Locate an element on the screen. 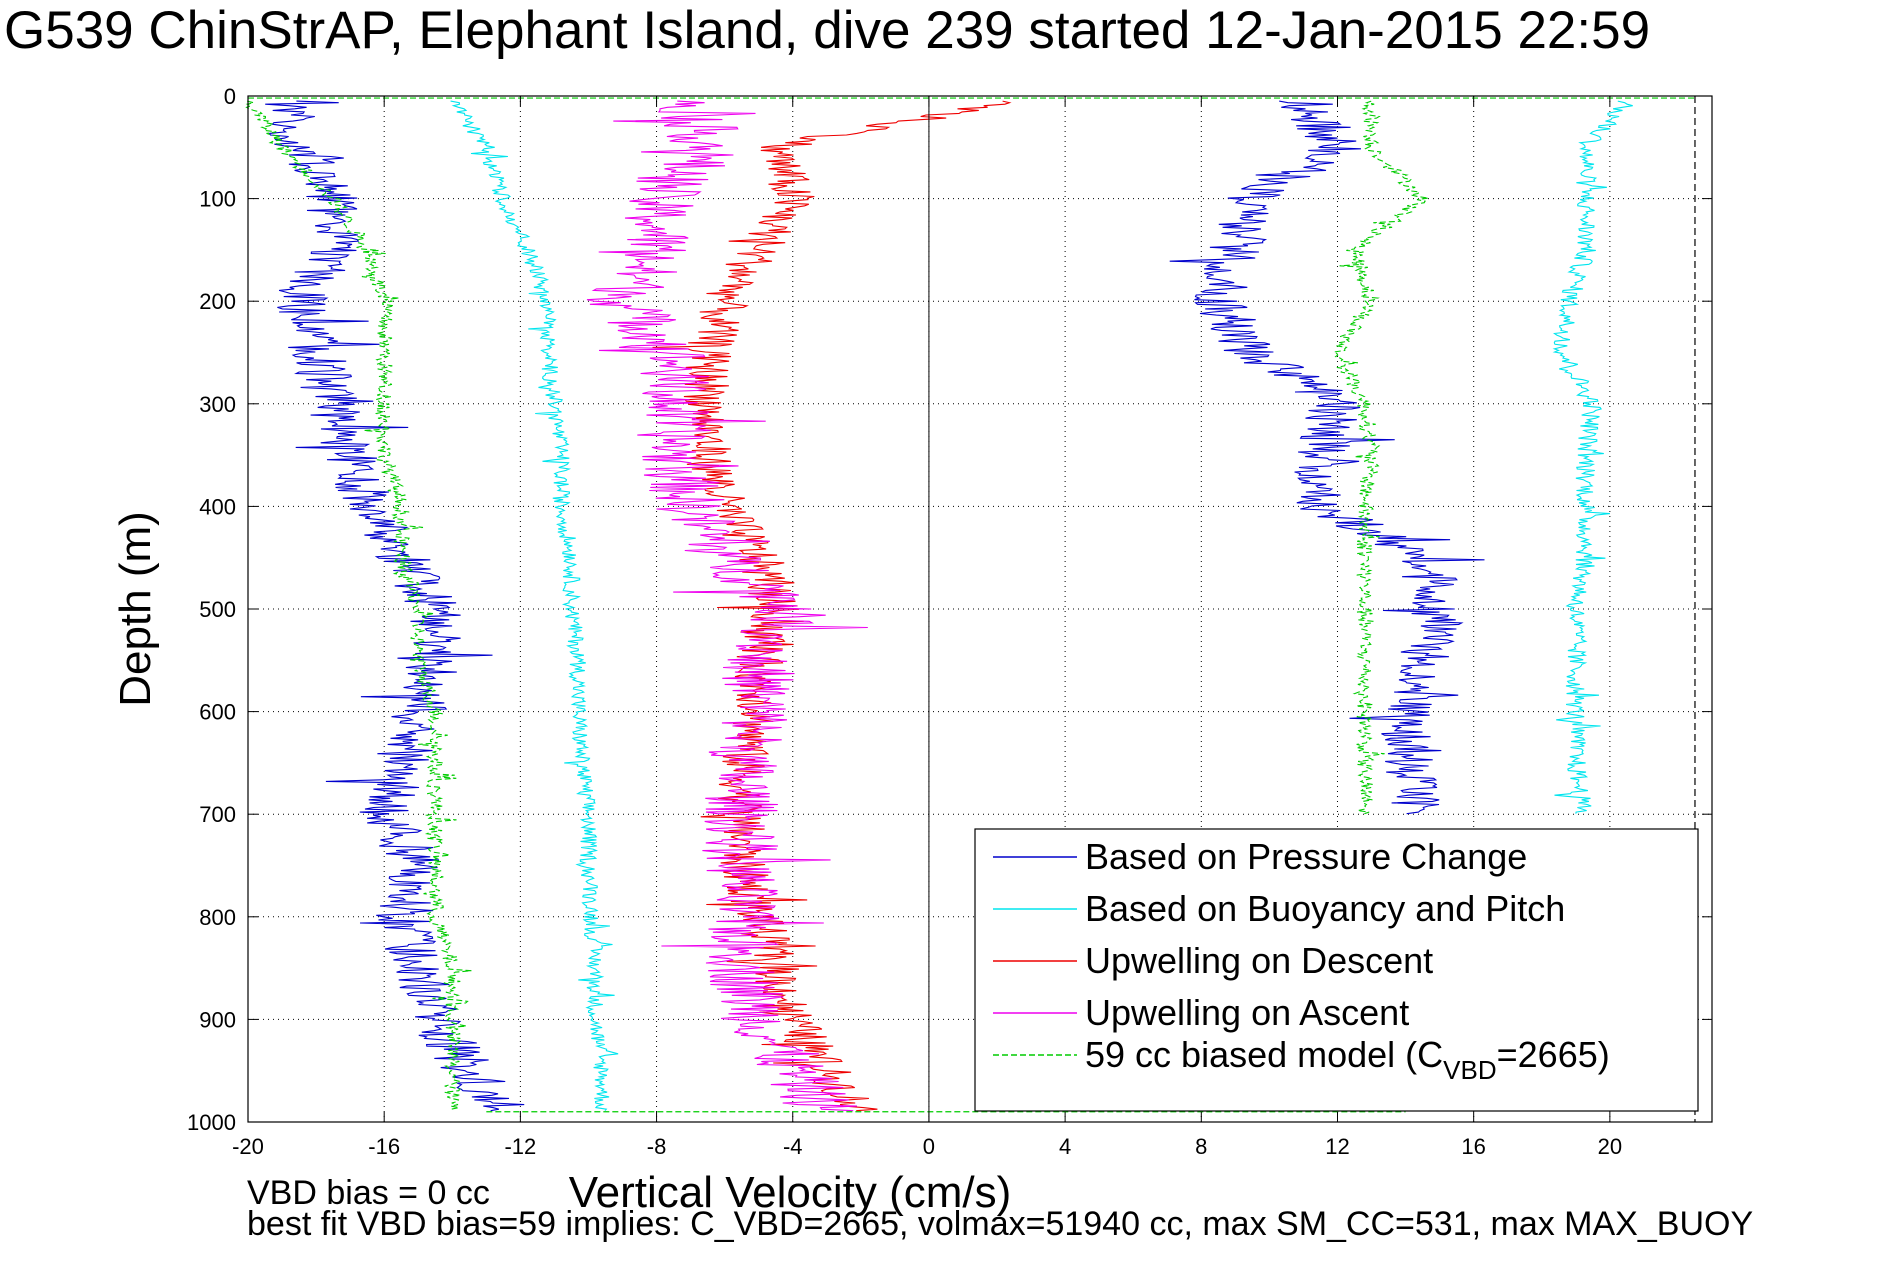 The image size is (1891, 1262). x-tick-label-7: 8 is located at coordinates (1201, 1146).